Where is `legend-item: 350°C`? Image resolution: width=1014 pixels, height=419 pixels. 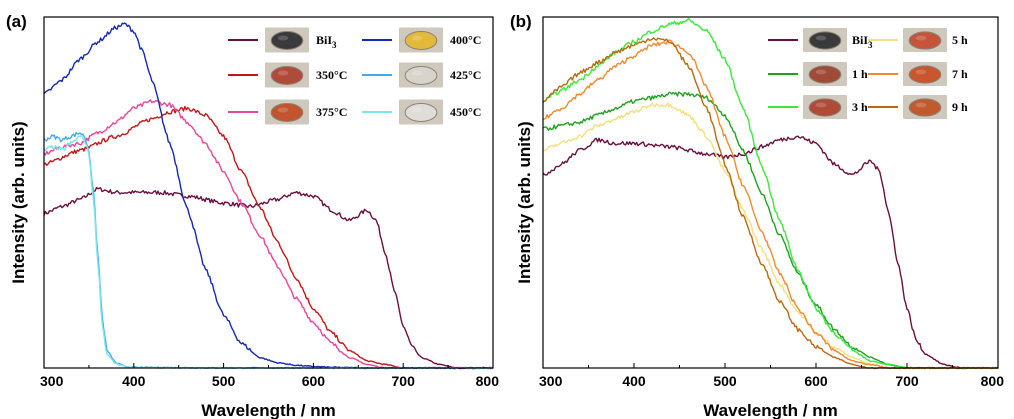 legend-item: 350°C is located at coordinates (287, 75).